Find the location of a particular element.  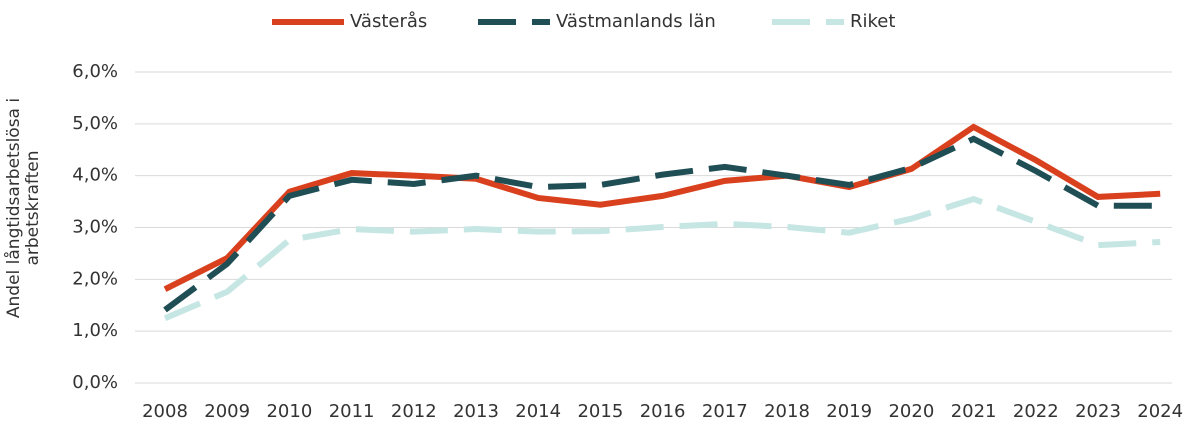

x-tick-label: 2021 is located at coordinates (974, 411).